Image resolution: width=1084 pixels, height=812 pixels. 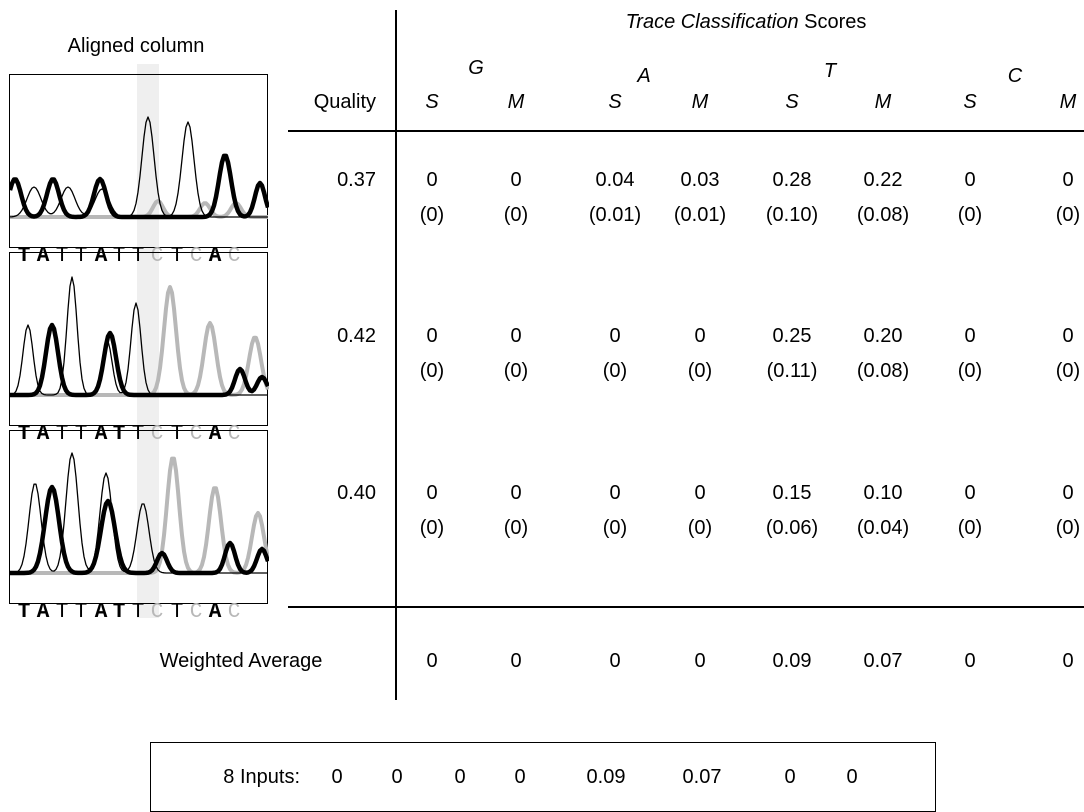 I want to click on summary-label: 8 Inputs:, so click(x=261, y=777).